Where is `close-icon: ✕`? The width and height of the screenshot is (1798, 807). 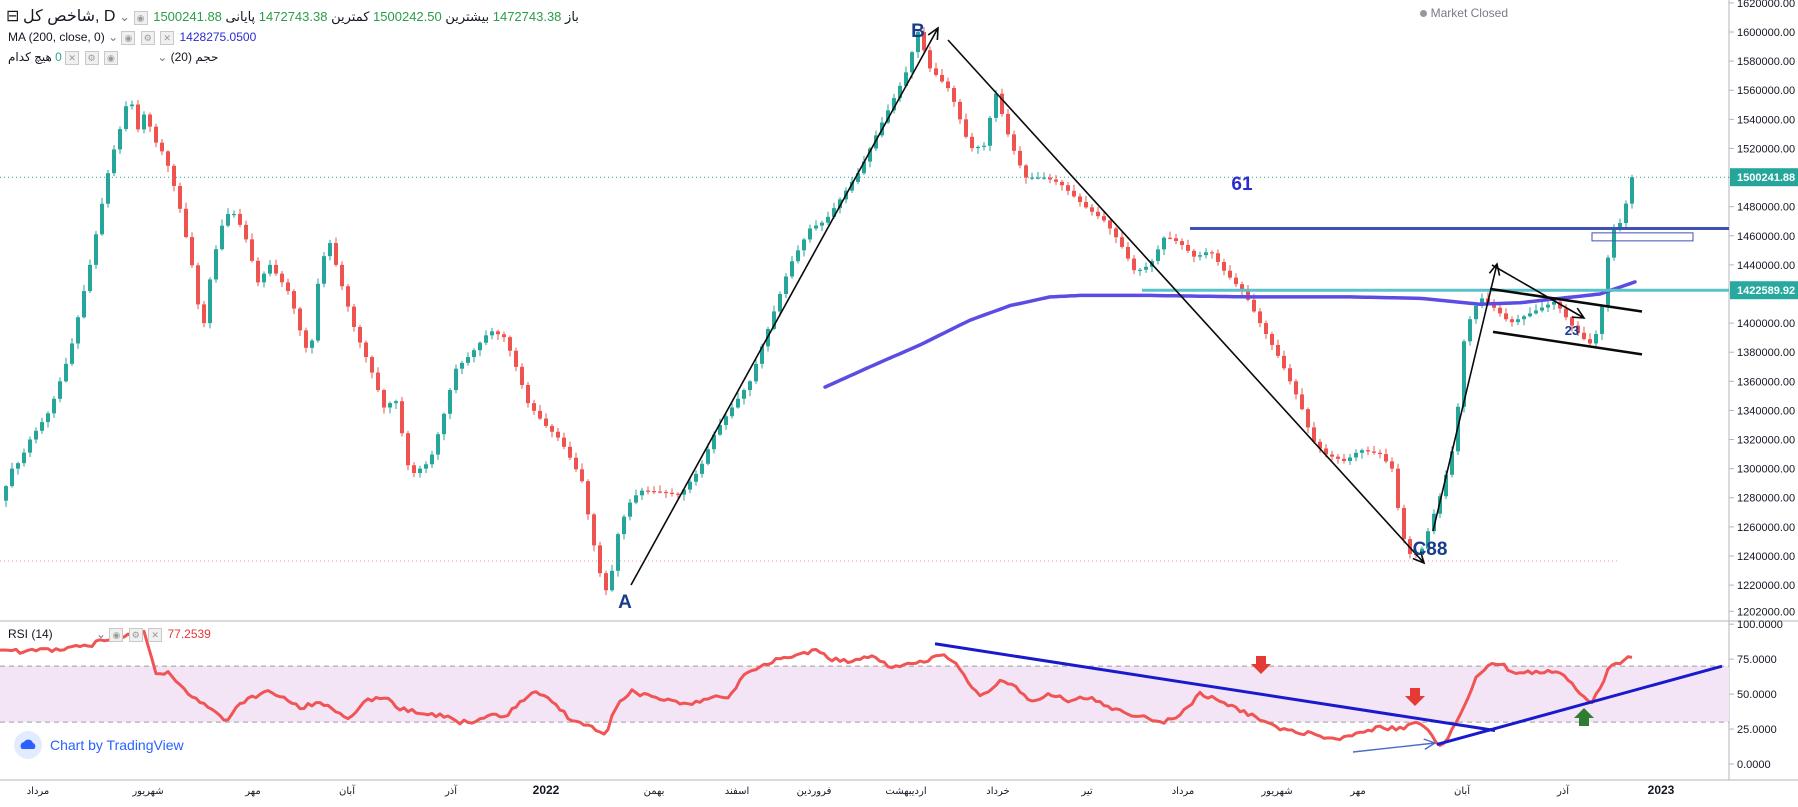
close-icon: ✕ is located at coordinates (155, 634).